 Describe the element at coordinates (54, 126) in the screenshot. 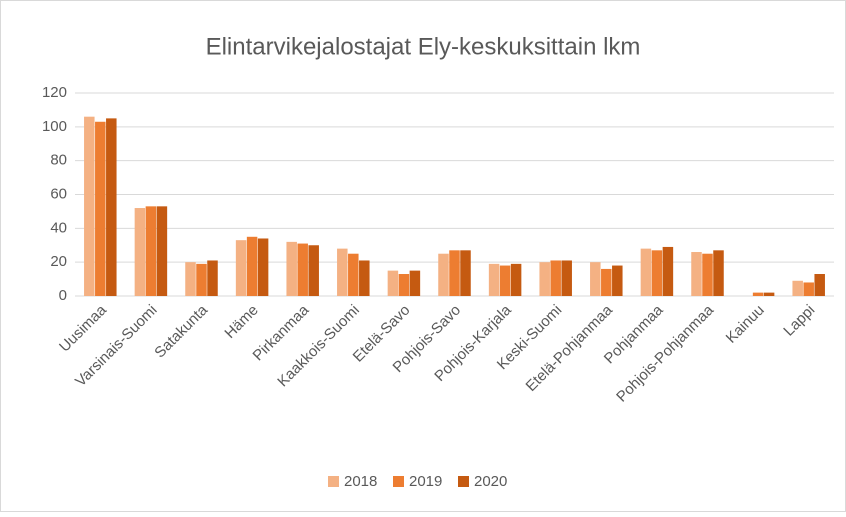

I see `y-tick-label: 100` at that location.